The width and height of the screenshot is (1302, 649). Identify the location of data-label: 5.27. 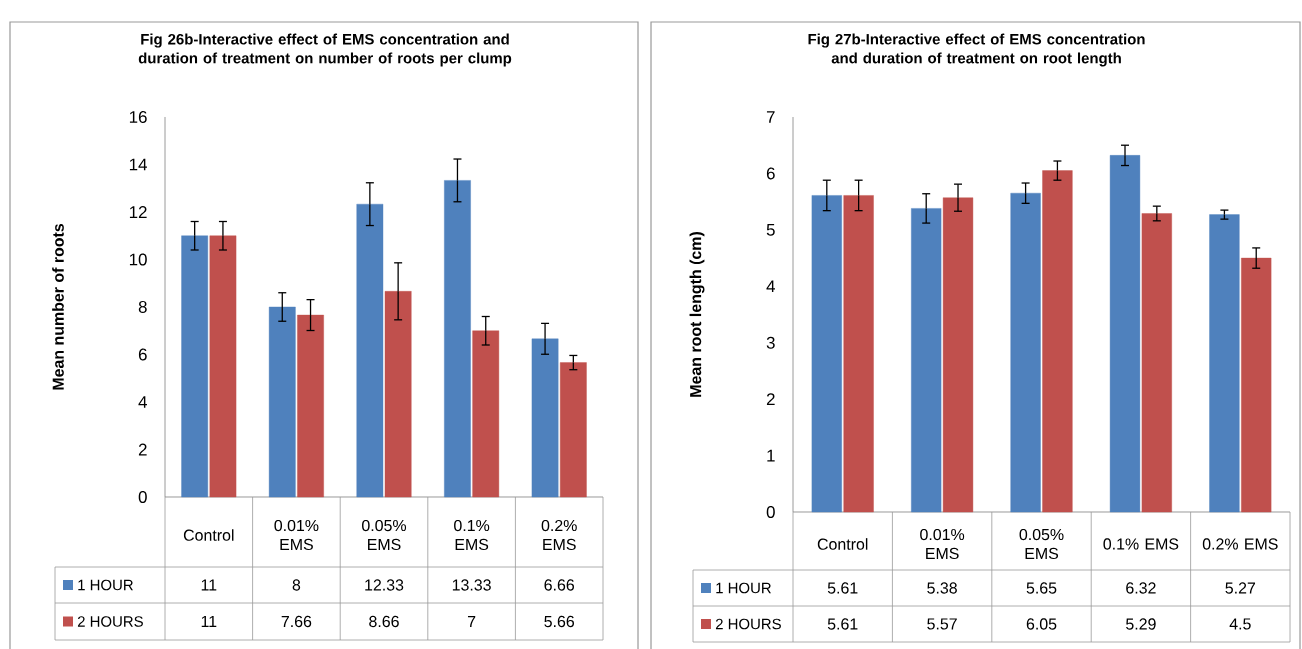
(1240, 588).